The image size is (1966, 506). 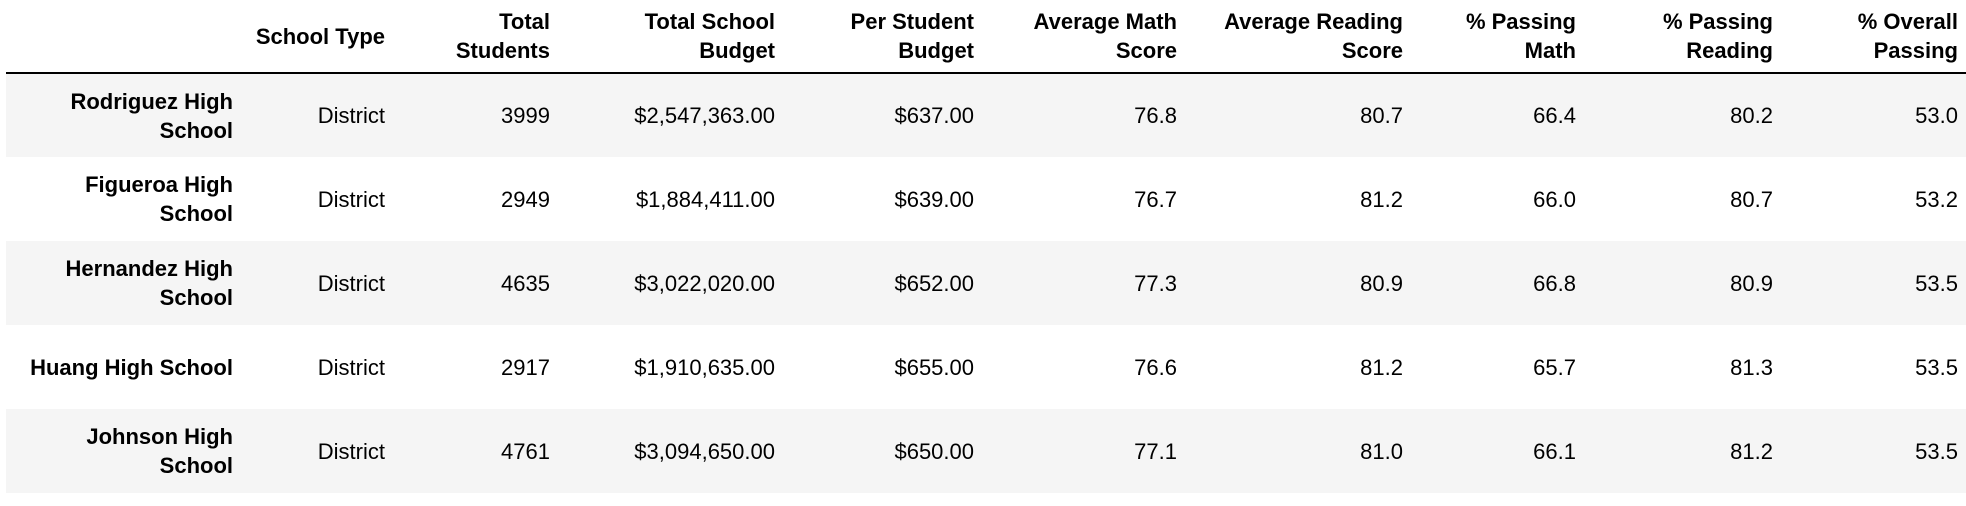 What do you see at coordinates (1873, 37) in the screenshot?
I see `column-header-overall-passing: % Overall Passing` at bounding box center [1873, 37].